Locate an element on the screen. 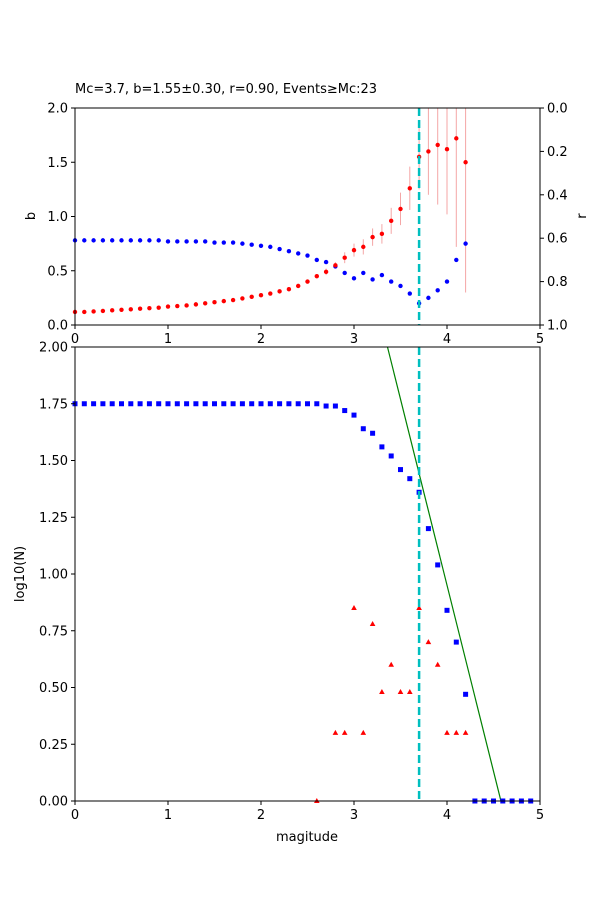 The width and height of the screenshot is (600, 900). top-y2-axis: 0.0 0.2 0.4 0.6 0.8 1.0 is located at coordinates (554, 218).